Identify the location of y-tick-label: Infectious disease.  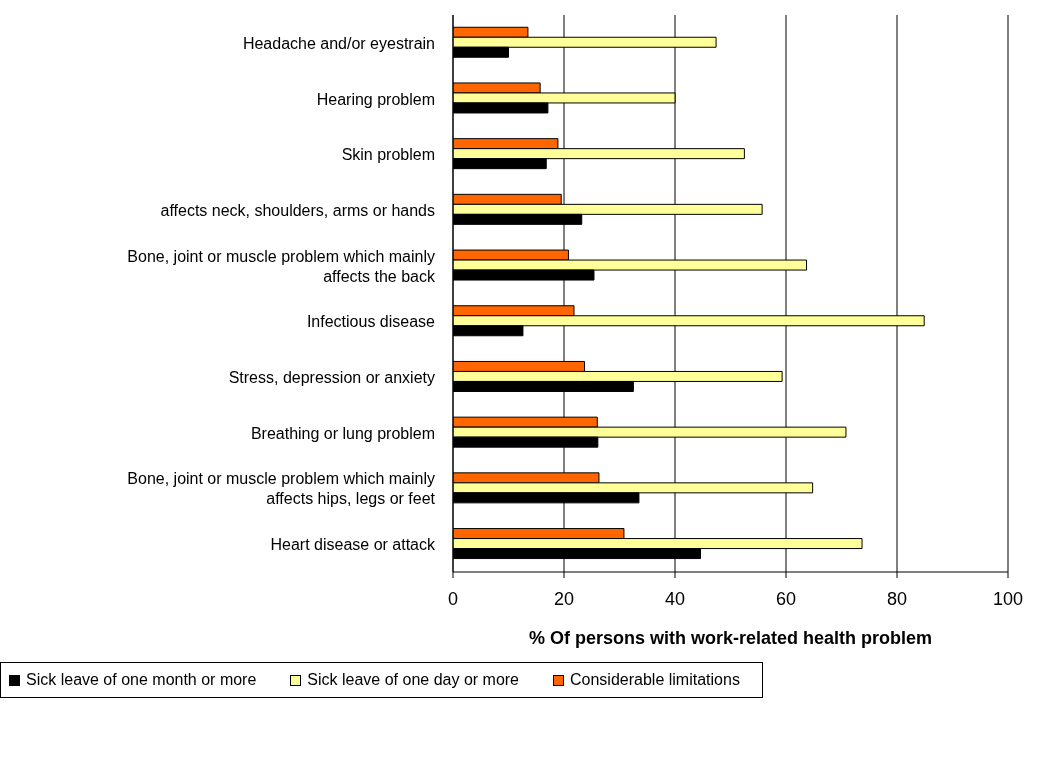
(371, 321).